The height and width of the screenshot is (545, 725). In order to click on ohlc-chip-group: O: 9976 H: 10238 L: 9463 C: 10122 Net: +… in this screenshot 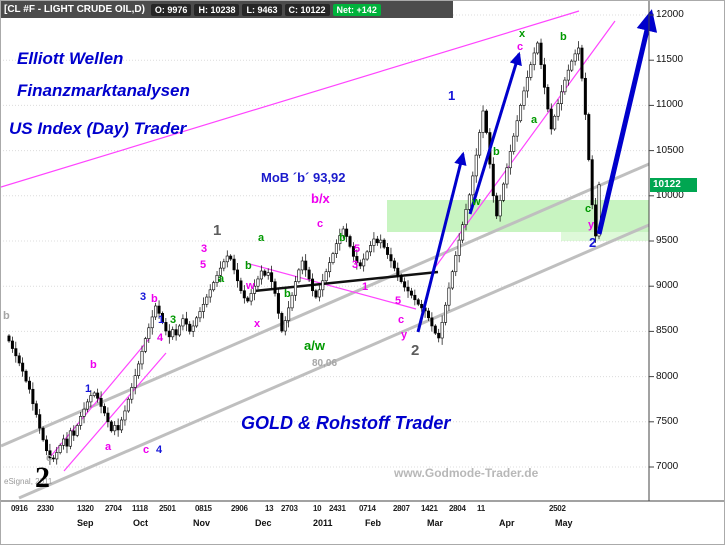, I will do `click(267, 9)`.